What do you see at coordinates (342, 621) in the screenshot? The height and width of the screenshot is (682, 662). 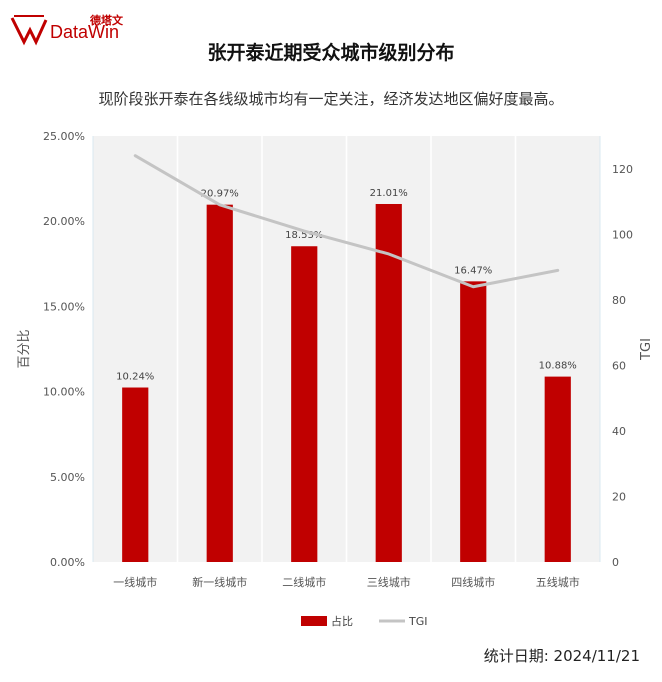 I see `legend-label: 占比` at bounding box center [342, 621].